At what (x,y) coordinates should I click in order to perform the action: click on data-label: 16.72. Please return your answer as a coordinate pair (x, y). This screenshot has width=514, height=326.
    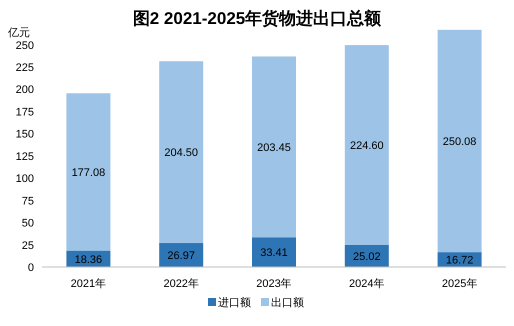
    Looking at the image, I should click on (460, 260).